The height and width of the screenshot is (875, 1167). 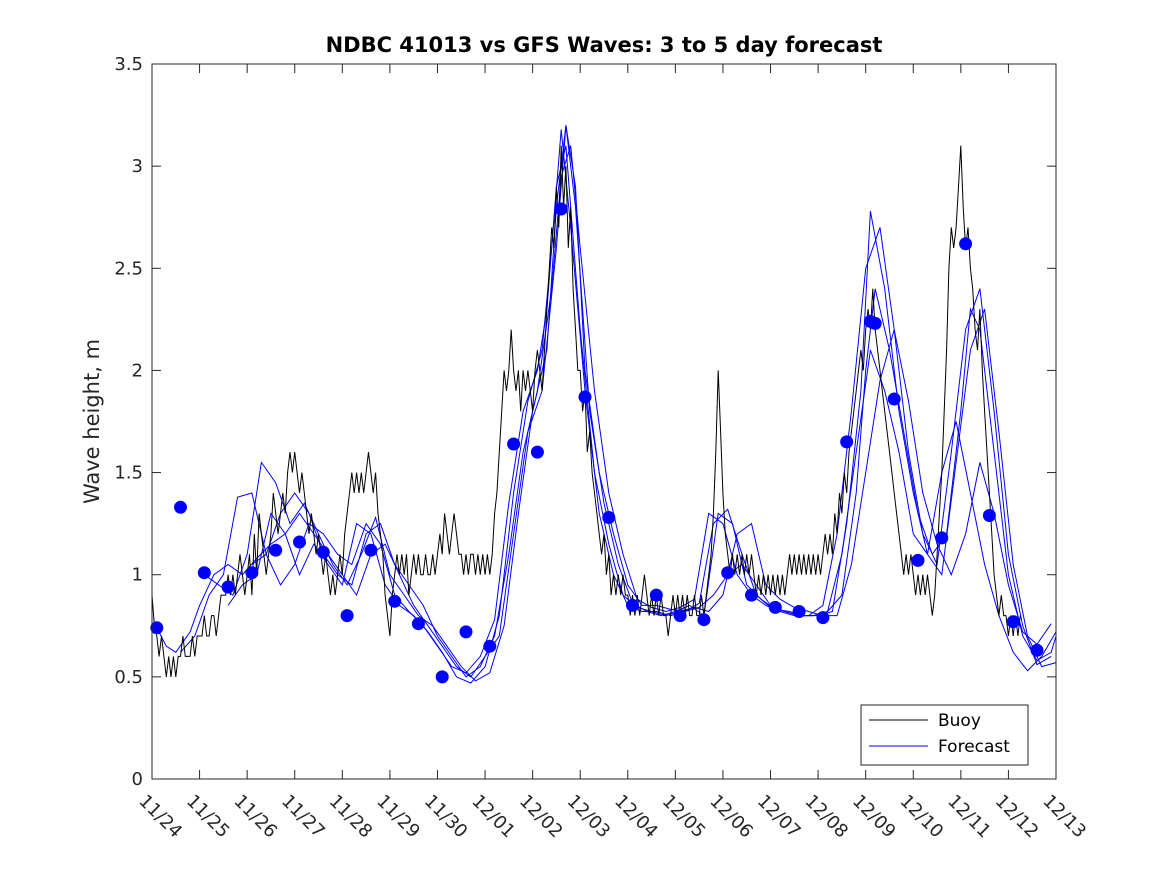 What do you see at coordinates (137, 575) in the screenshot?
I see `y-tick-label: 1` at bounding box center [137, 575].